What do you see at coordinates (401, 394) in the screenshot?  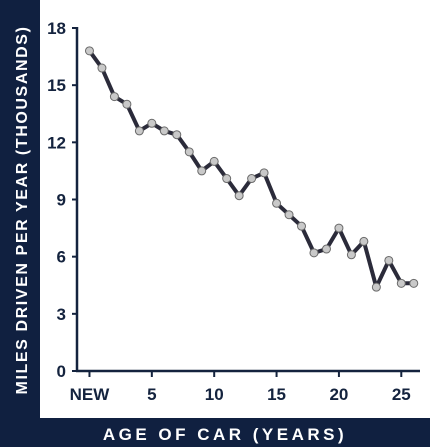 I see `x-tick-label: 25` at bounding box center [401, 394].